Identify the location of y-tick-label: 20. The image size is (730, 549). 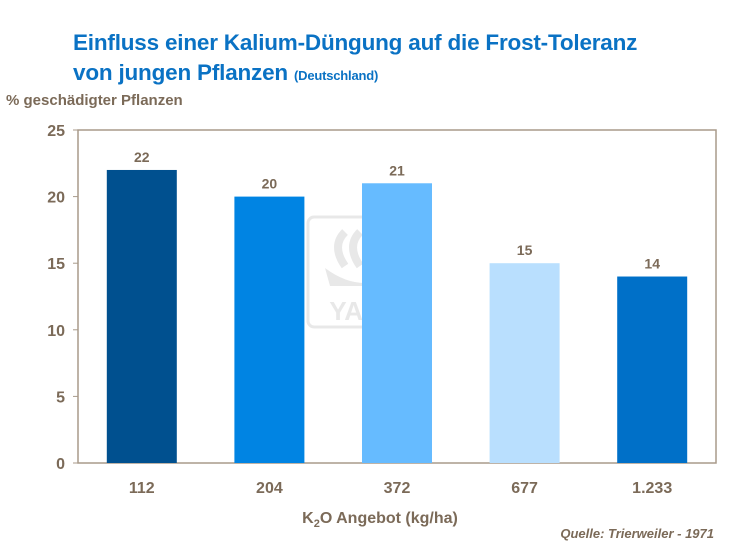
(56, 198).